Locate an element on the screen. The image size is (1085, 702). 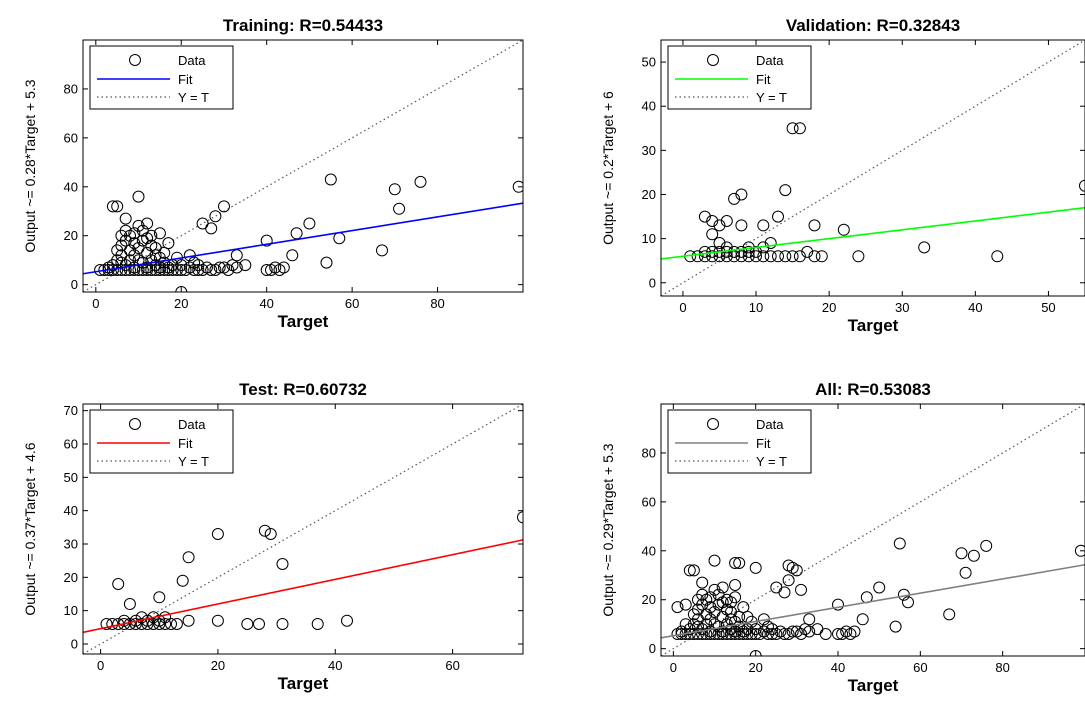
legend-box is located at coordinates (161, 77).